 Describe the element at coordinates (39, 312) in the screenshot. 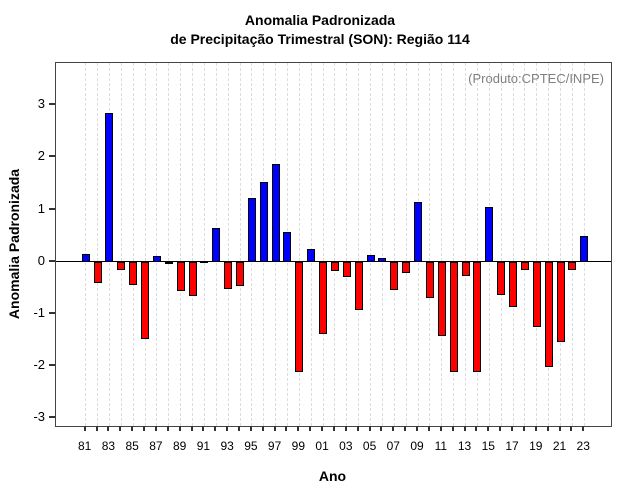

I see `y-tick-label--1: -1` at that location.